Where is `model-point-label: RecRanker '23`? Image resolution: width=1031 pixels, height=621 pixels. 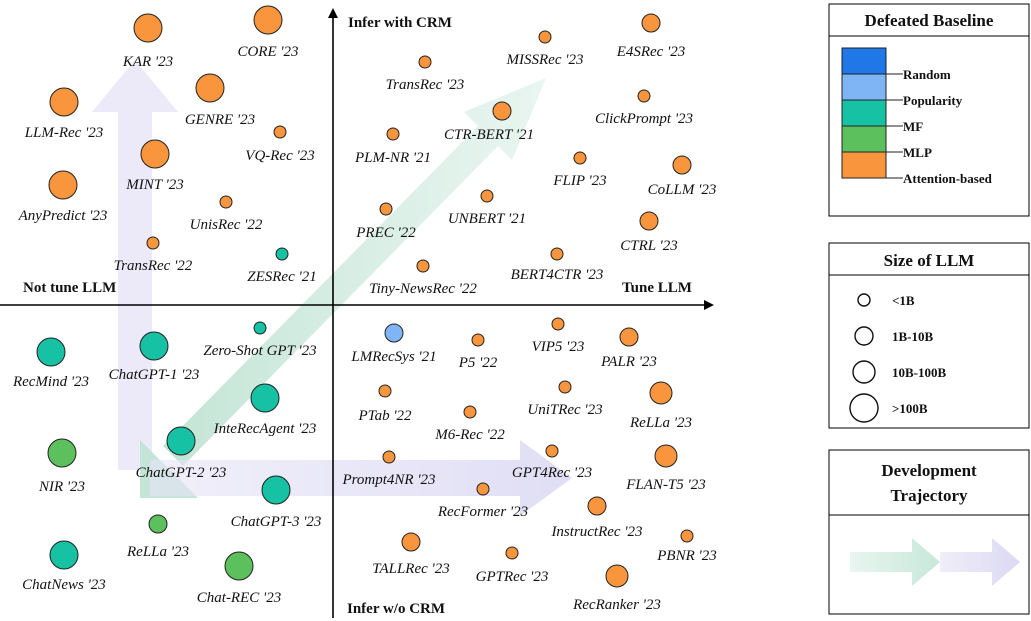
model-point-label: RecRanker '23 is located at coordinates (616, 605).